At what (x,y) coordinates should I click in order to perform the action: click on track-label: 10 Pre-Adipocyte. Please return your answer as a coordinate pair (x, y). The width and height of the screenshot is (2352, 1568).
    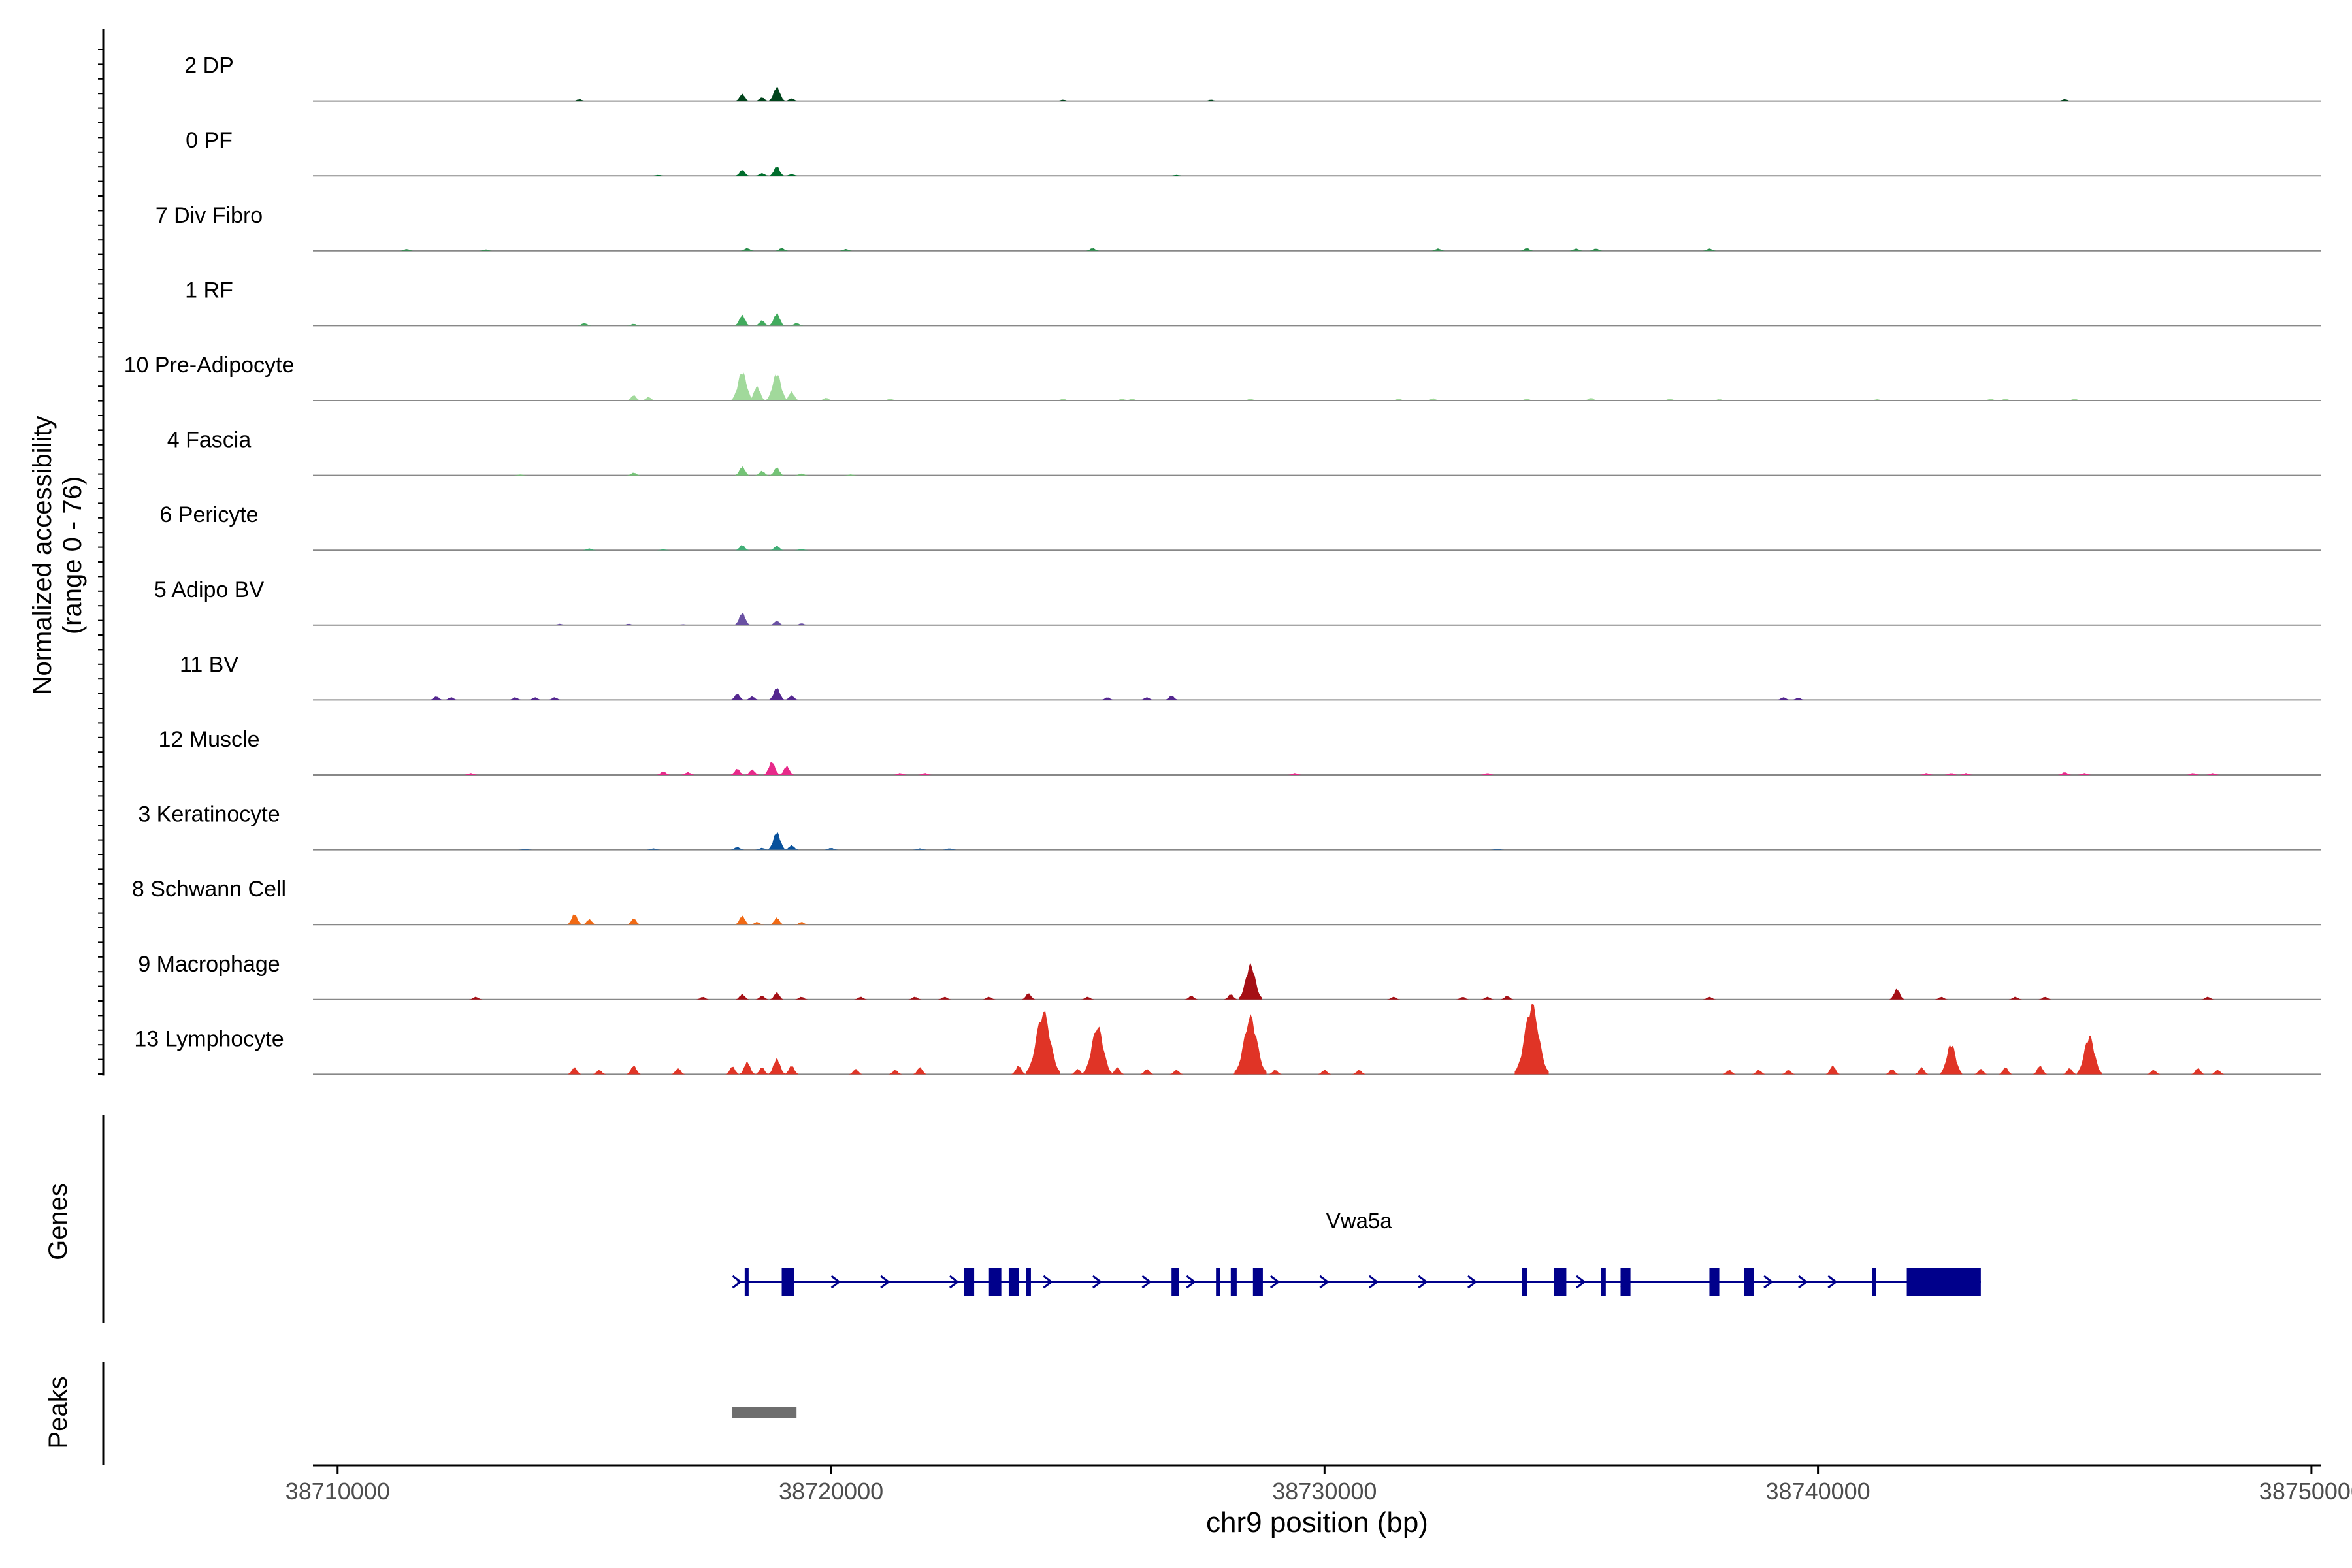
    Looking at the image, I should click on (209, 365).